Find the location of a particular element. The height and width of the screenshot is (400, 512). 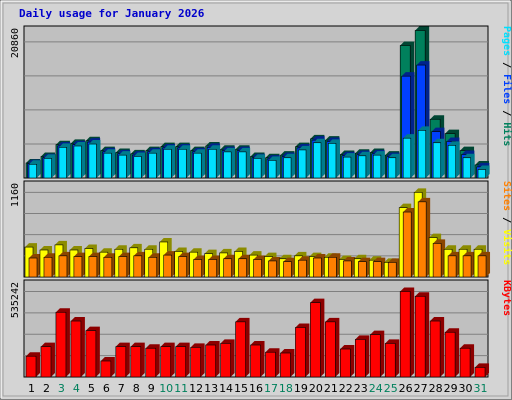

panel-sites-visits-bar-sites-27-shadow is located at coordinates (424, 237).